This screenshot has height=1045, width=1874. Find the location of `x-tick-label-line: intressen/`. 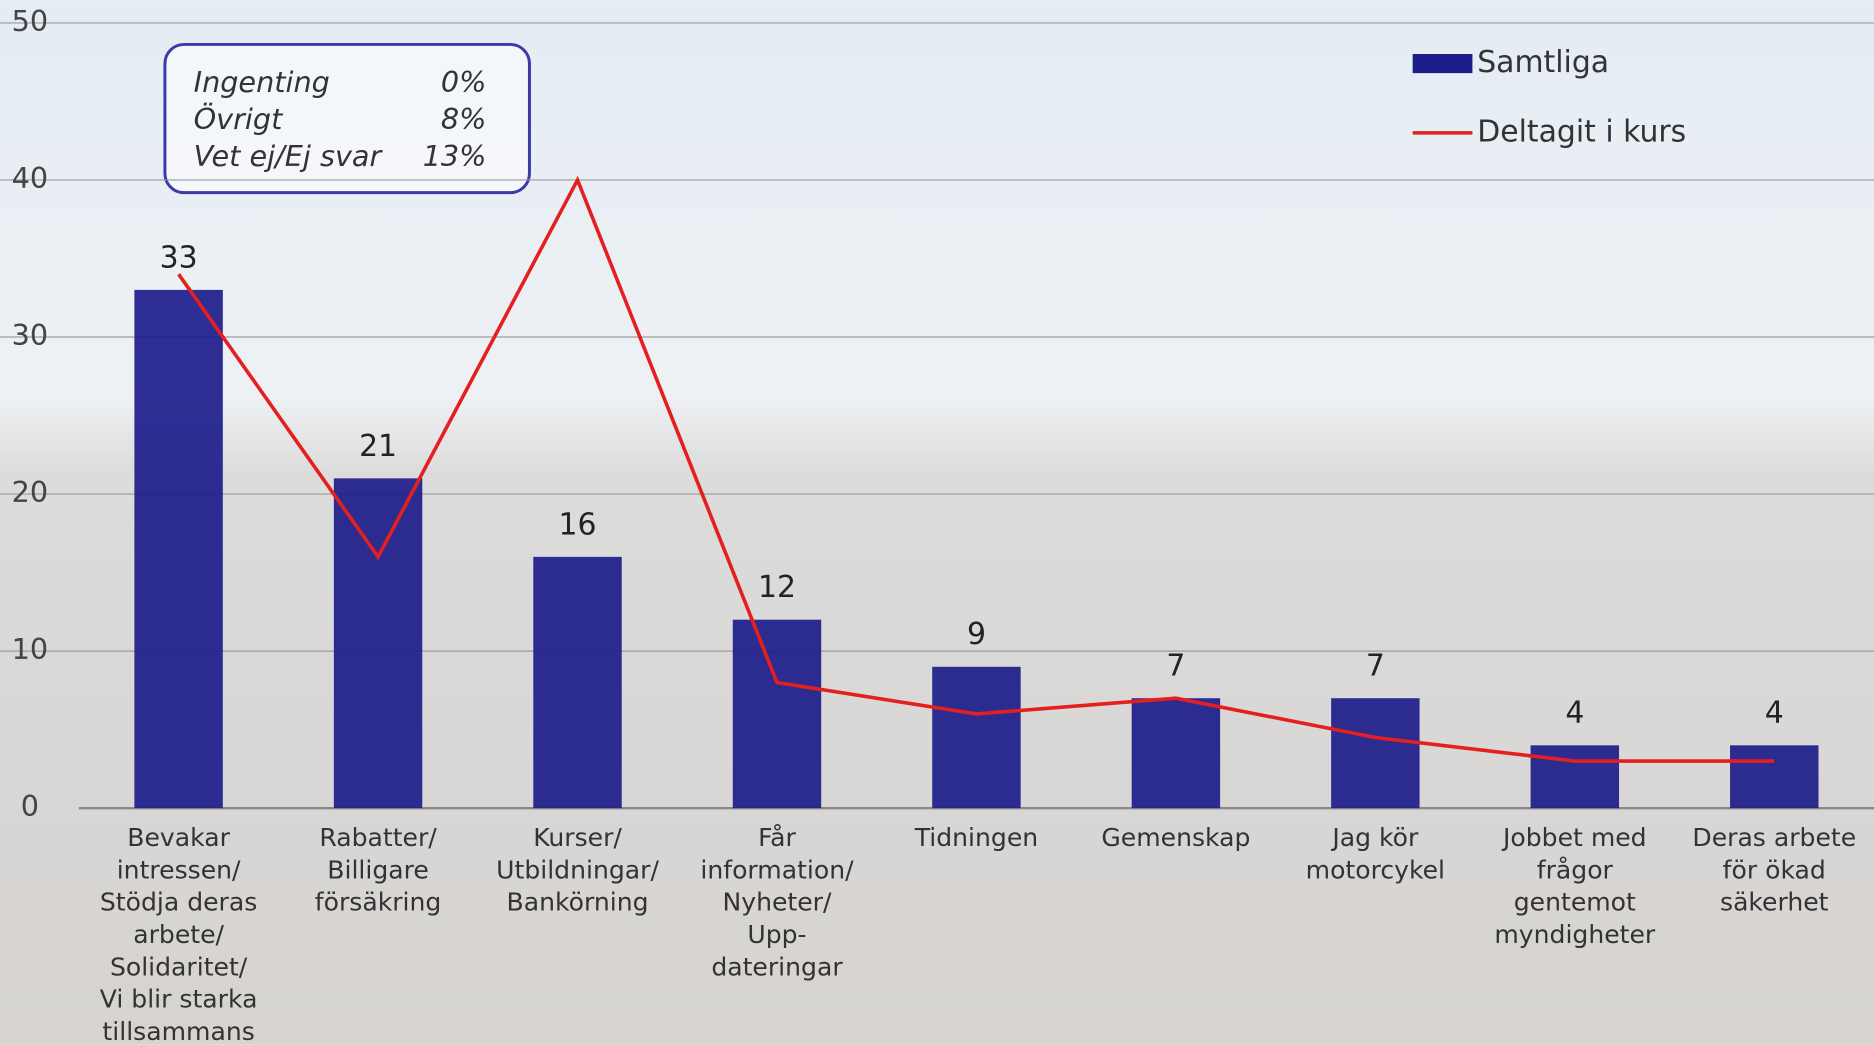

x-tick-label-line: intressen/ is located at coordinates (179, 869).